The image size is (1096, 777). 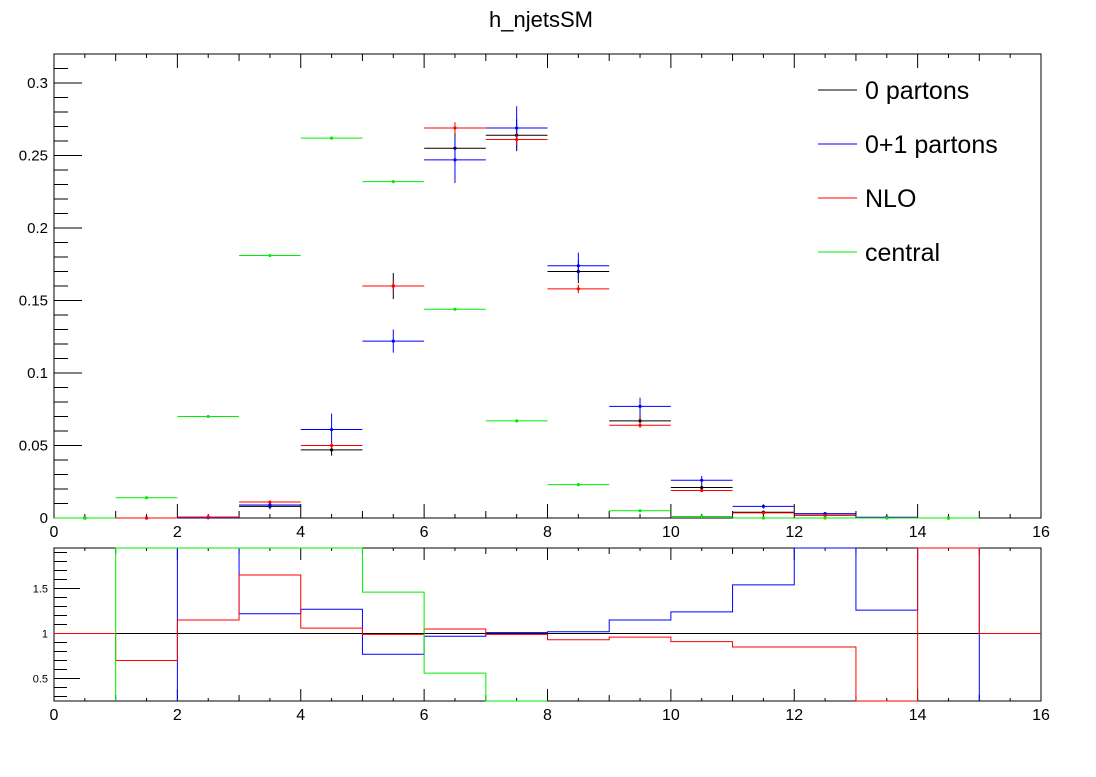 What do you see at coordinates (37, 373) in the screenshot?
I see `main-y-tick-label: 0.1` at bounding box center [37, 373].